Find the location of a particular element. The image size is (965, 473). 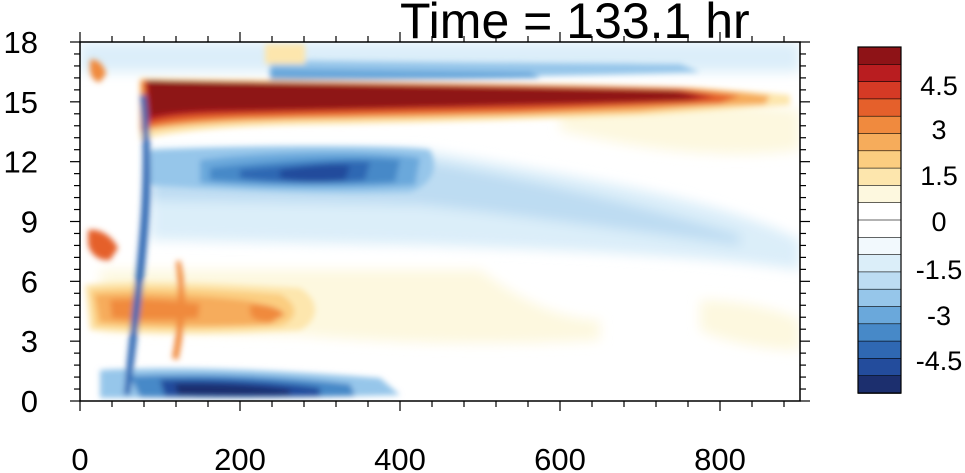

y-tick-label: 9 is located at coordinates (29, 222).